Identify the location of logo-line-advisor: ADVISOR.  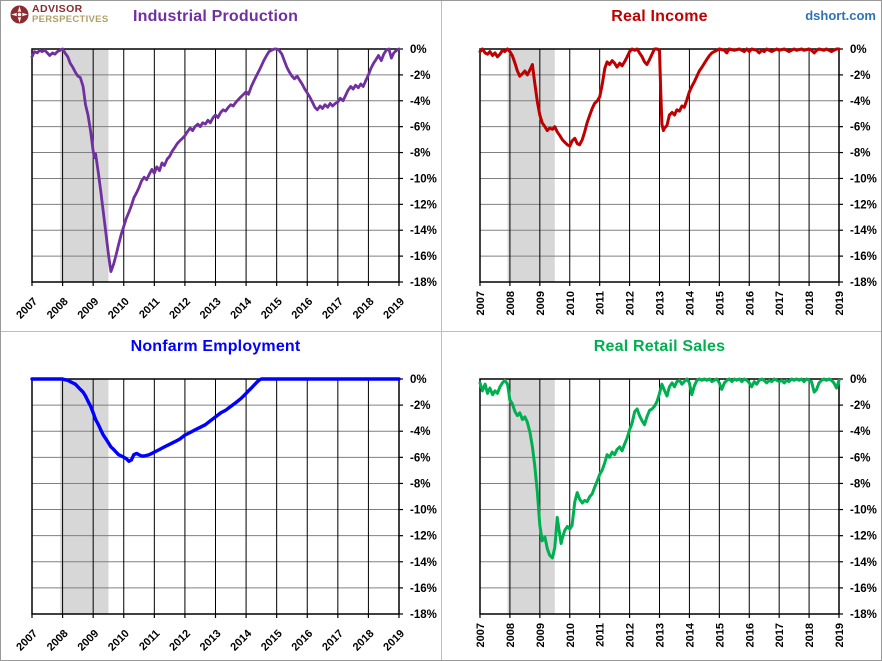
(57, 9).